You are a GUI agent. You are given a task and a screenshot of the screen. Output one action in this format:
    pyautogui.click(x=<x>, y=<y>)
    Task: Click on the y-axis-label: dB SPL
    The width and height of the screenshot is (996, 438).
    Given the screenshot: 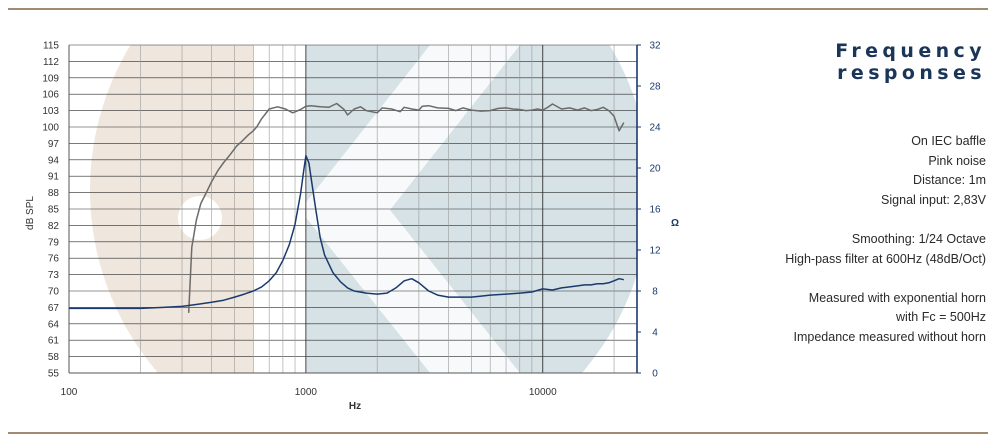 What is the action you would take?
    pyautogui.click(x=30, y=213)
    